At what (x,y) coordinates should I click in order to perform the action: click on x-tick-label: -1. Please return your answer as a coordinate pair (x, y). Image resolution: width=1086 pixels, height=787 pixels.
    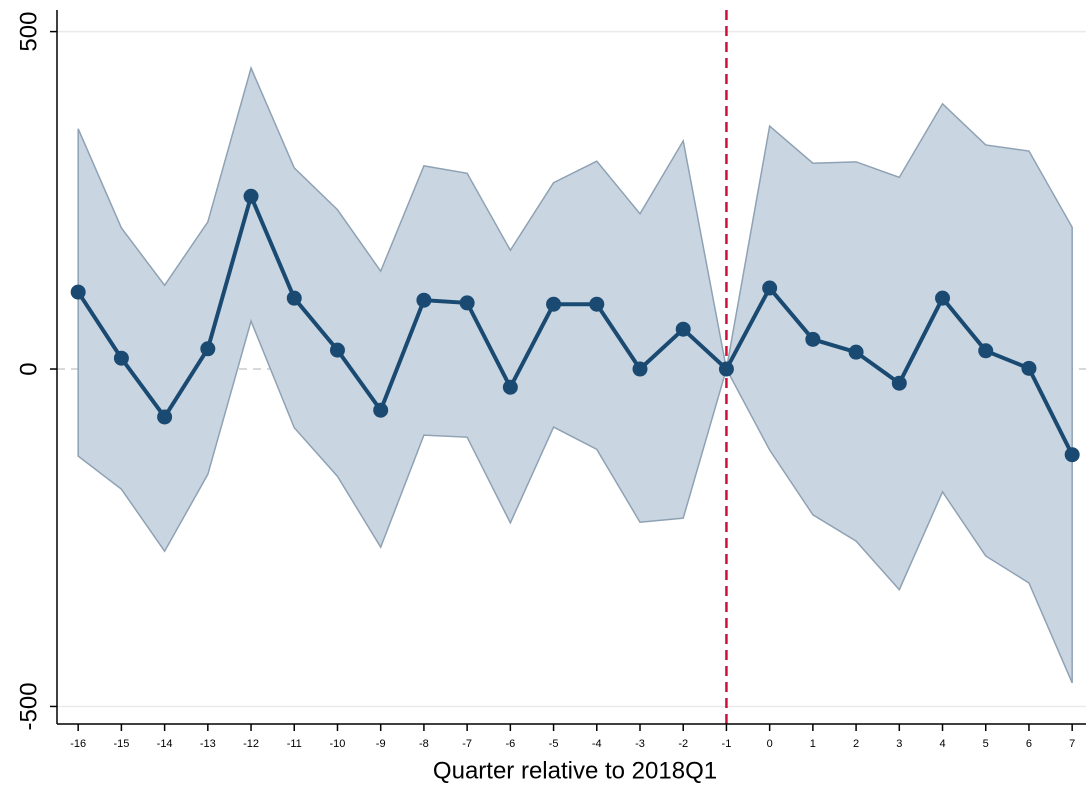
    Looking at the image, I should click on (727, 744).